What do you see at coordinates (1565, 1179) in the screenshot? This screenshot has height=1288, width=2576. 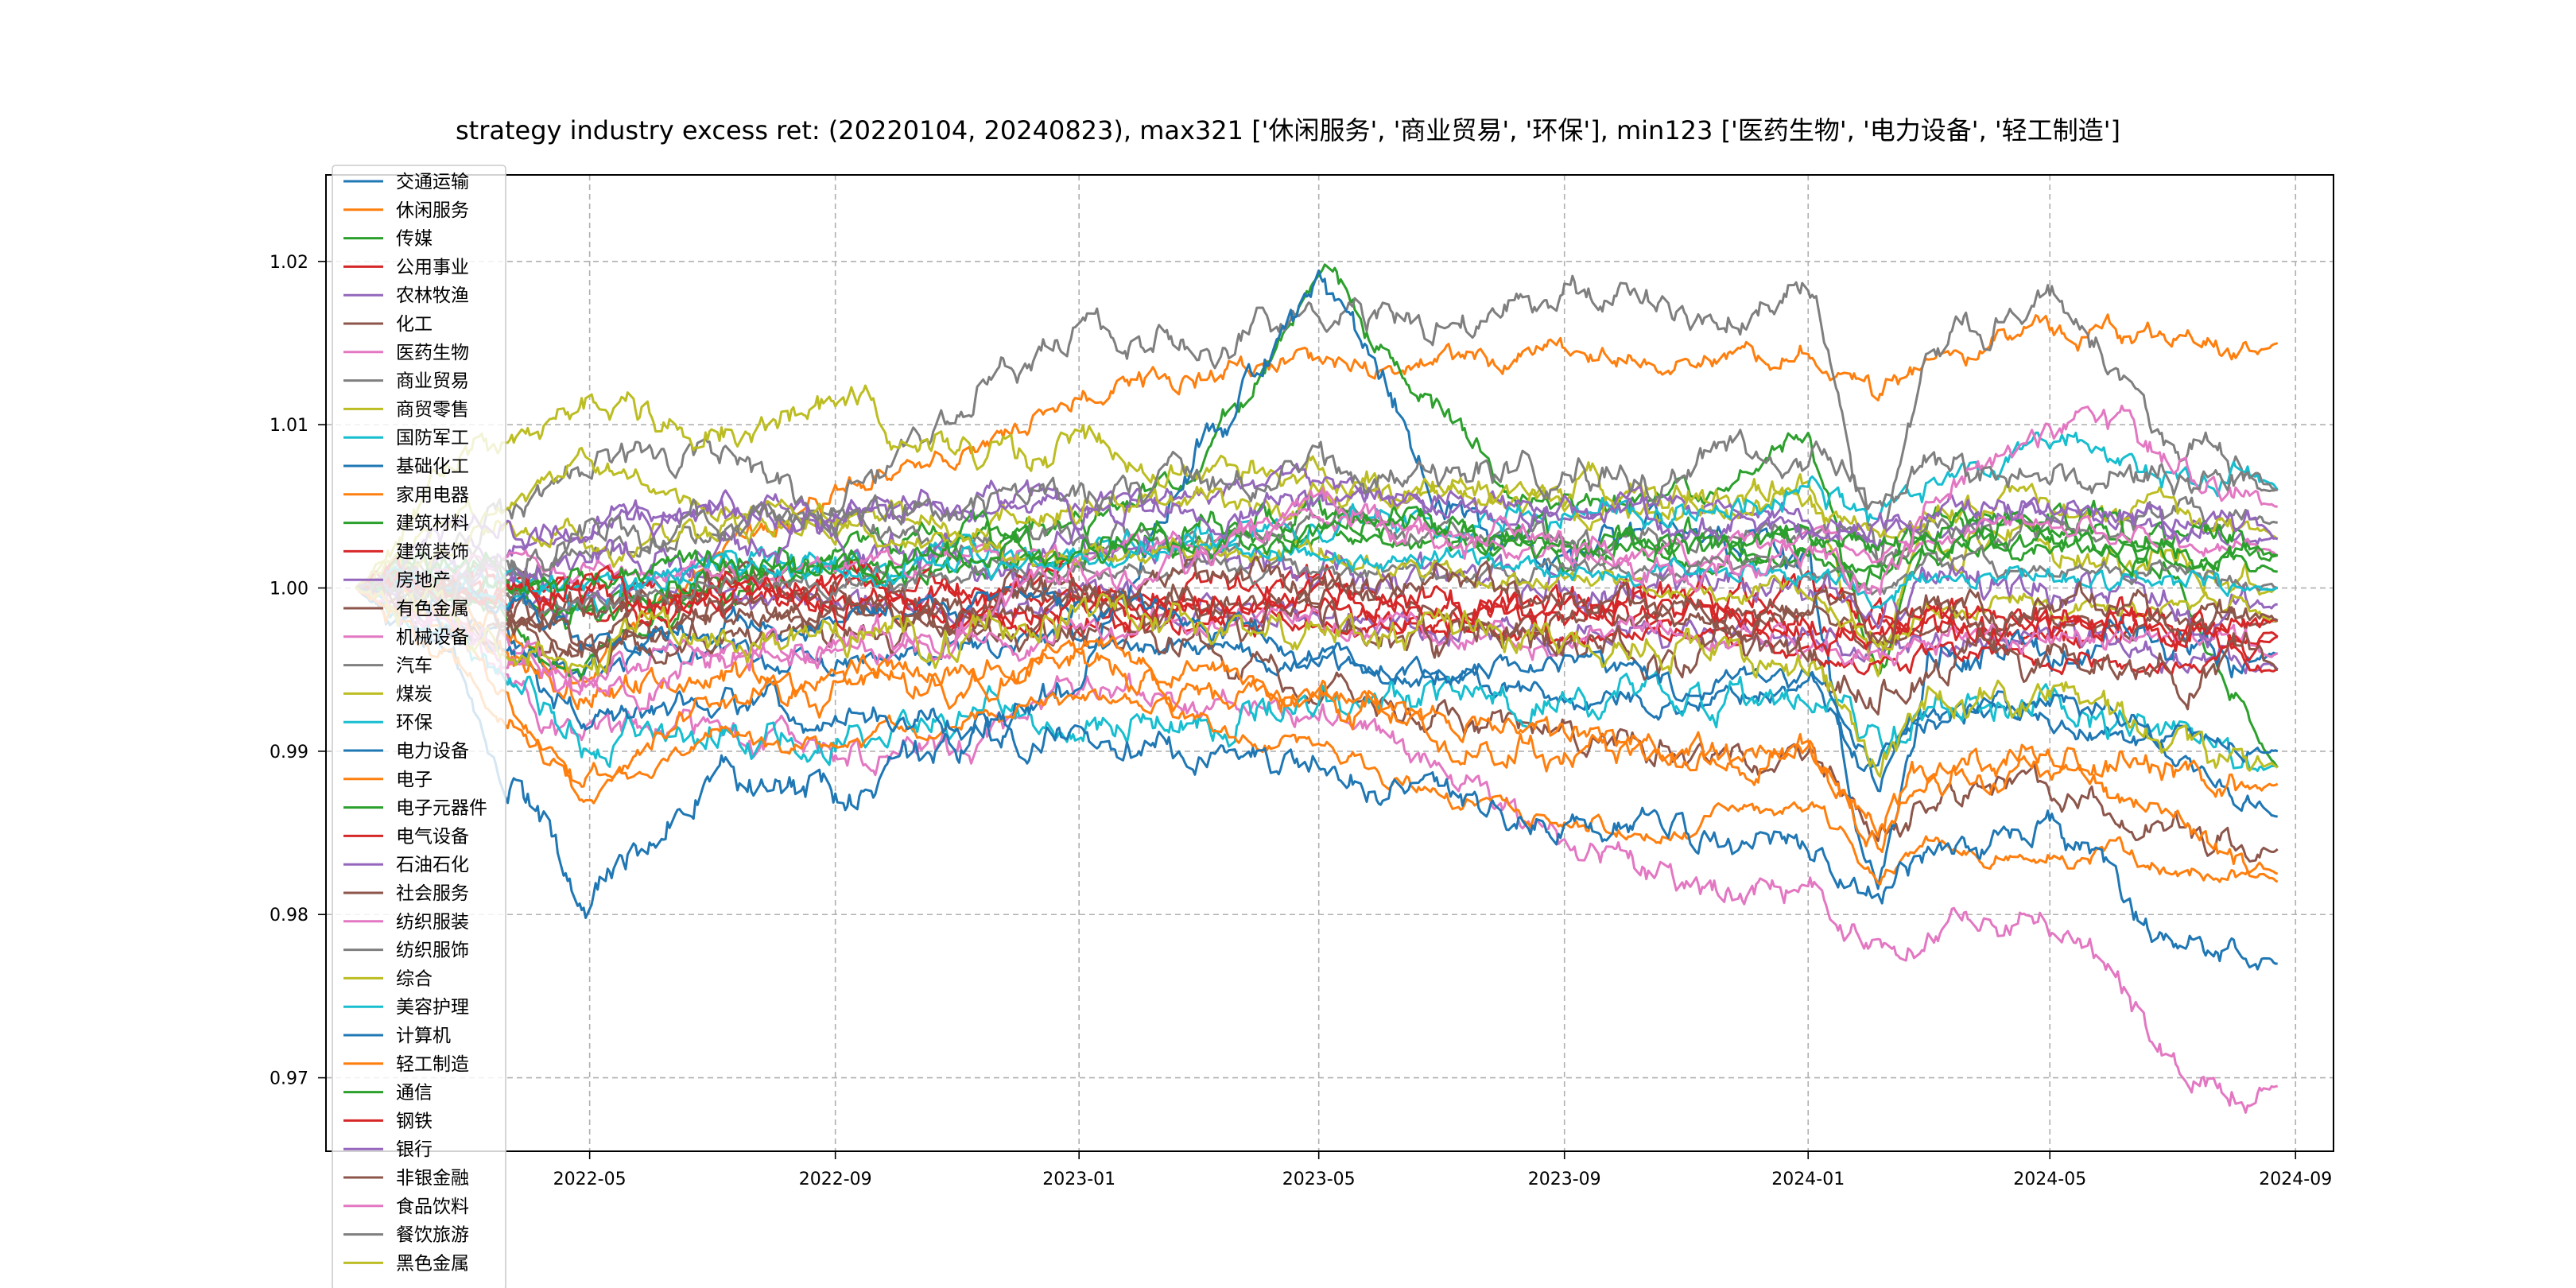 I see `x-tick-label: 2023-09` at bounding box center [1565, 1179].